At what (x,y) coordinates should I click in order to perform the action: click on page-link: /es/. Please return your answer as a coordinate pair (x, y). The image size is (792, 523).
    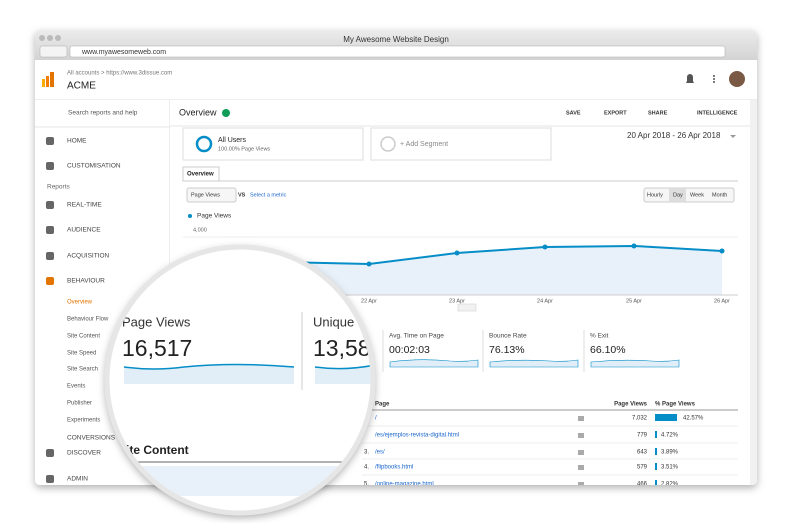
    Looking at the image, I should click on (380, 453).